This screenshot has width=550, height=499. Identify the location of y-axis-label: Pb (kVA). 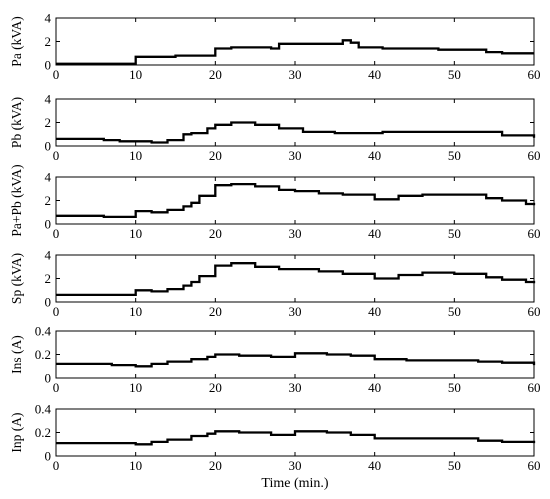
(16, 122).